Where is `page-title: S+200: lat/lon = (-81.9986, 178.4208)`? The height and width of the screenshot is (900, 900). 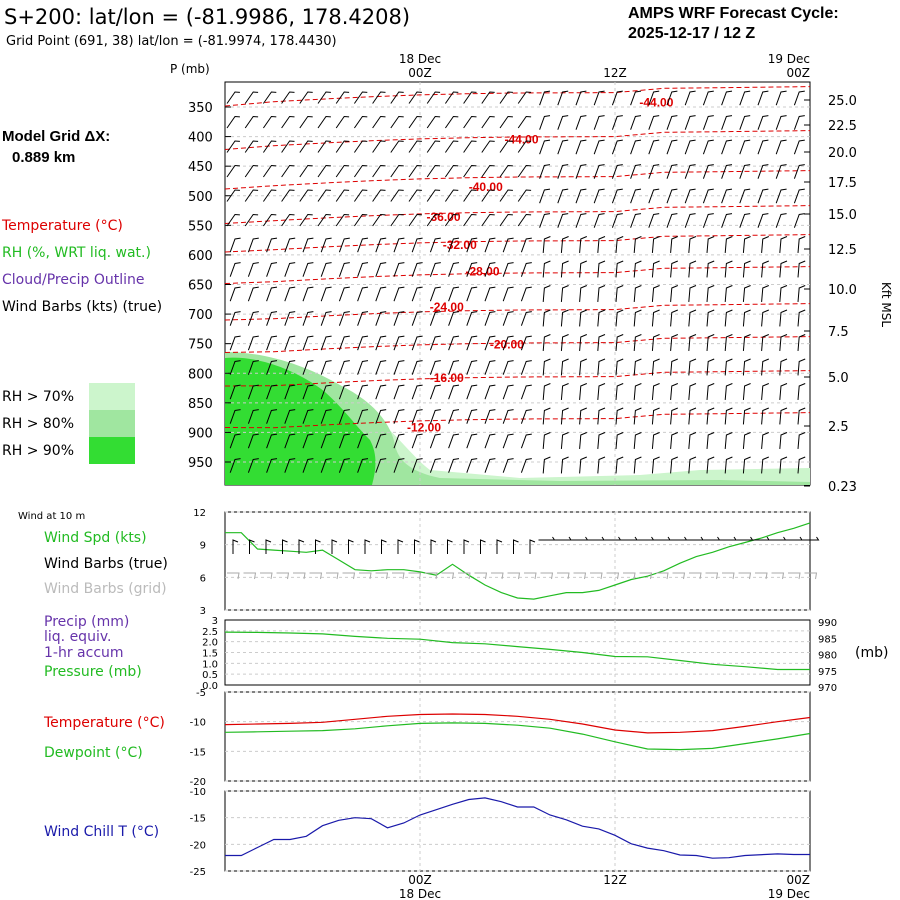 page-title: S+200: lat/lon = (-81.9986, 178.4208) is located at coordinates (207, 17).